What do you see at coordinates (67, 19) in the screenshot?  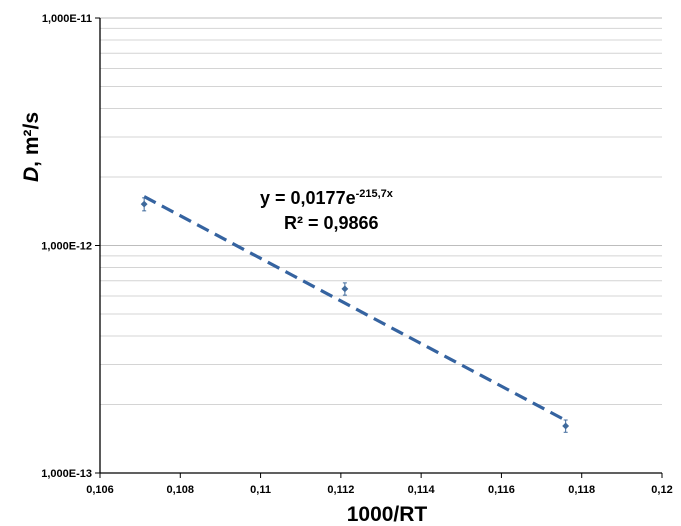 I see `y-tick-label: 1,000E-11` at bounding box center [67, 19].